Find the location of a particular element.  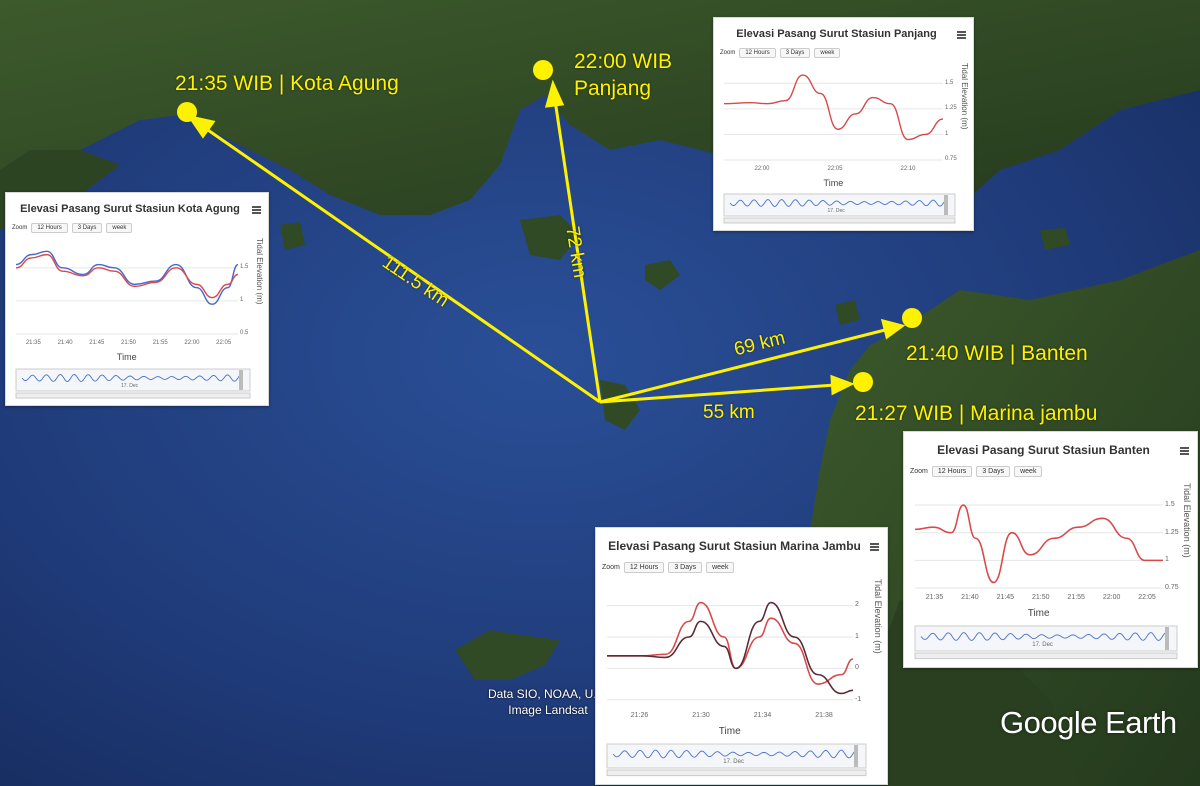

station-marker-marina-jambu is located at coordinates (863, 382).